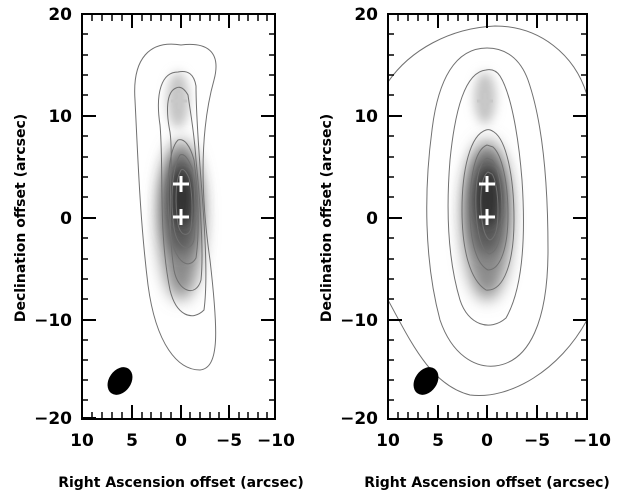 The height and width of the screenshot is (497, 637). What do you see at coordinates (327, 218) in the screenshot?
I see `right-ylabel: Declination offset (arcsec)` at bounding box center [327, 218].